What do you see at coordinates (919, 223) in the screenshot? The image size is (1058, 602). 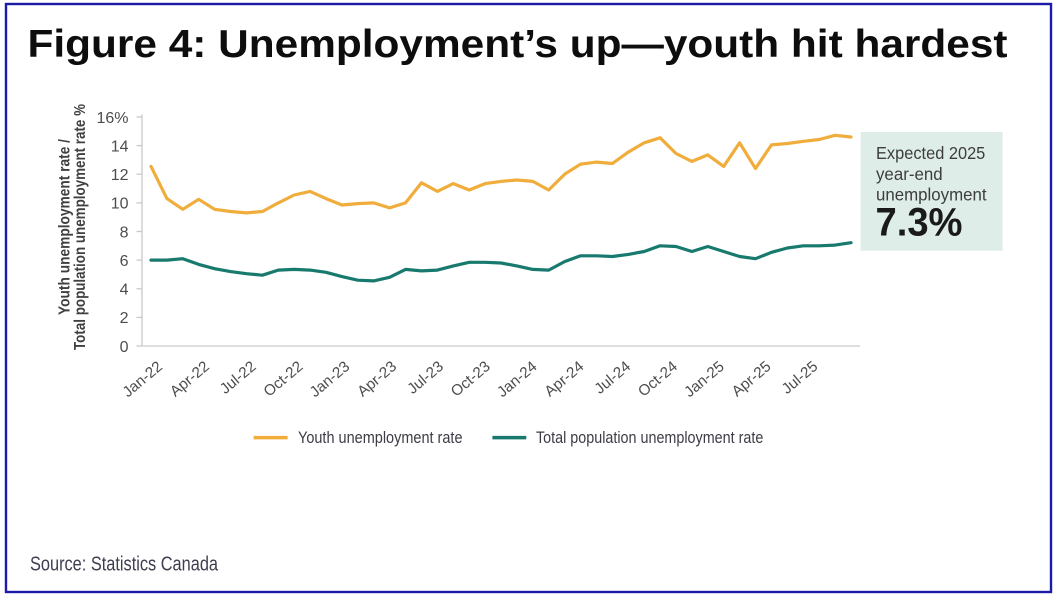 I see `svg-text: 7.3%` at bounding box center [919, 223].